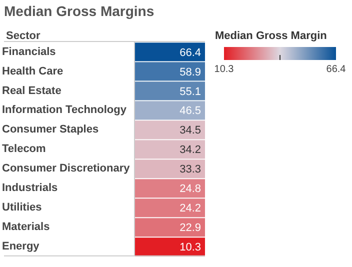  Describe the element at coordinates (190, 72) in the screenshot. I see `data-label: 58.9` at that location.